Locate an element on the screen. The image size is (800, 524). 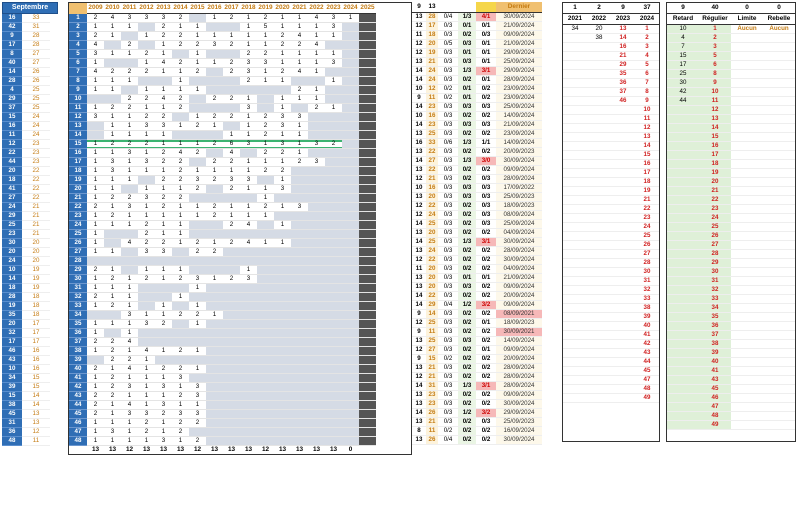
month-number-cell: 29 is located at coordinates (12, 216).